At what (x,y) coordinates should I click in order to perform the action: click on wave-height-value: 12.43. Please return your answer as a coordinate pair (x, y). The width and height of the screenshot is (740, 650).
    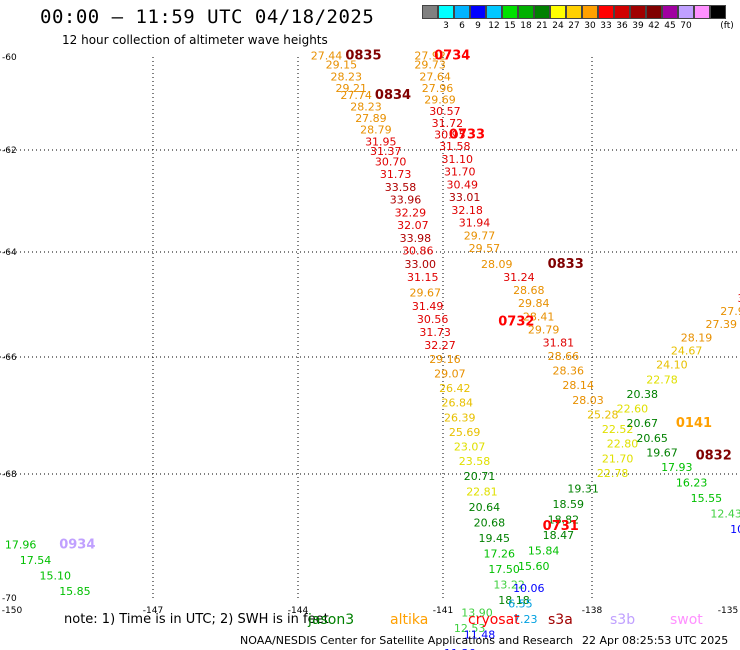
    Looking at the image, I should click on (725, 513).